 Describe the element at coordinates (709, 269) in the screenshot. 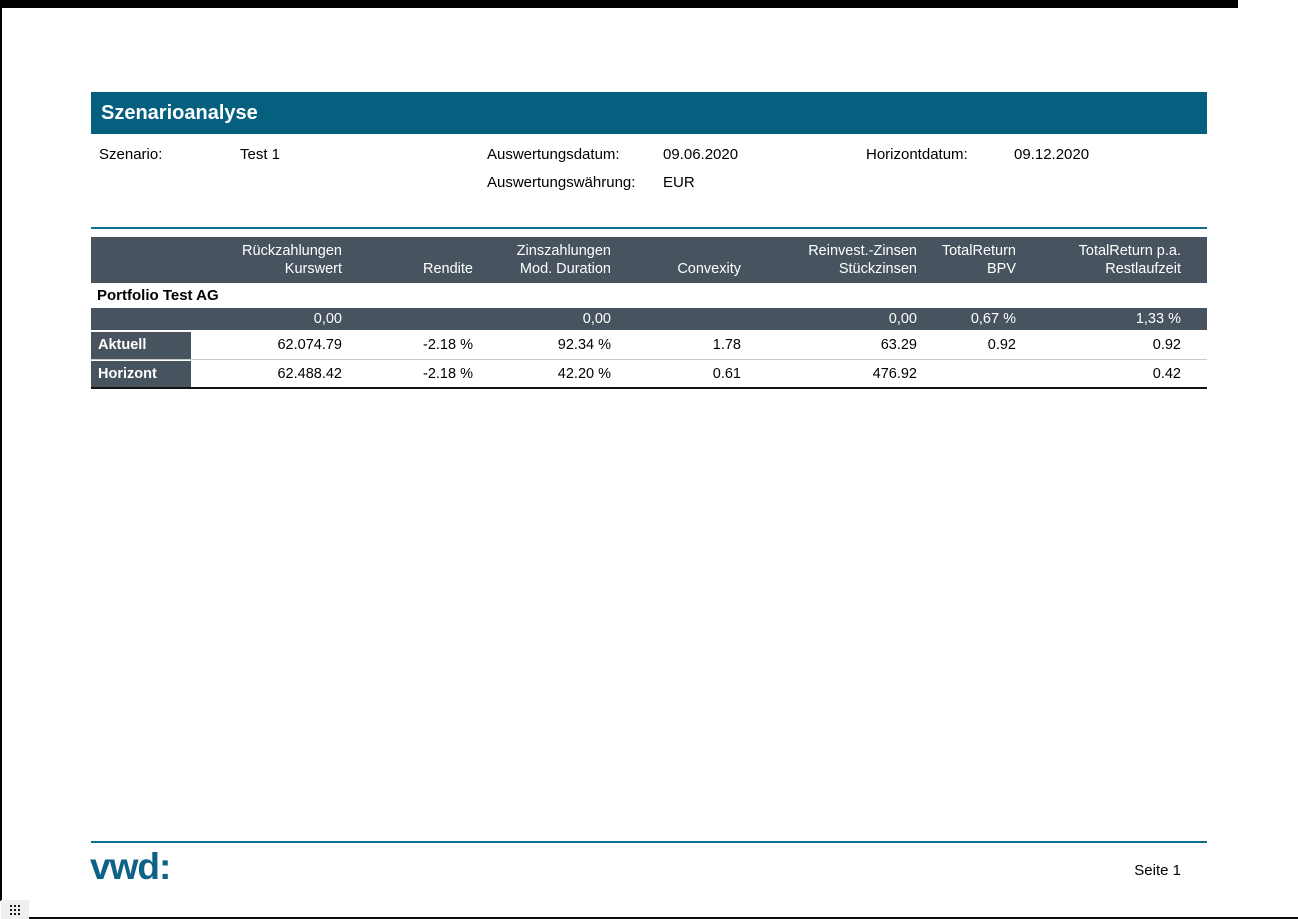

I see `column-header-convexity: Convexity` at that location.